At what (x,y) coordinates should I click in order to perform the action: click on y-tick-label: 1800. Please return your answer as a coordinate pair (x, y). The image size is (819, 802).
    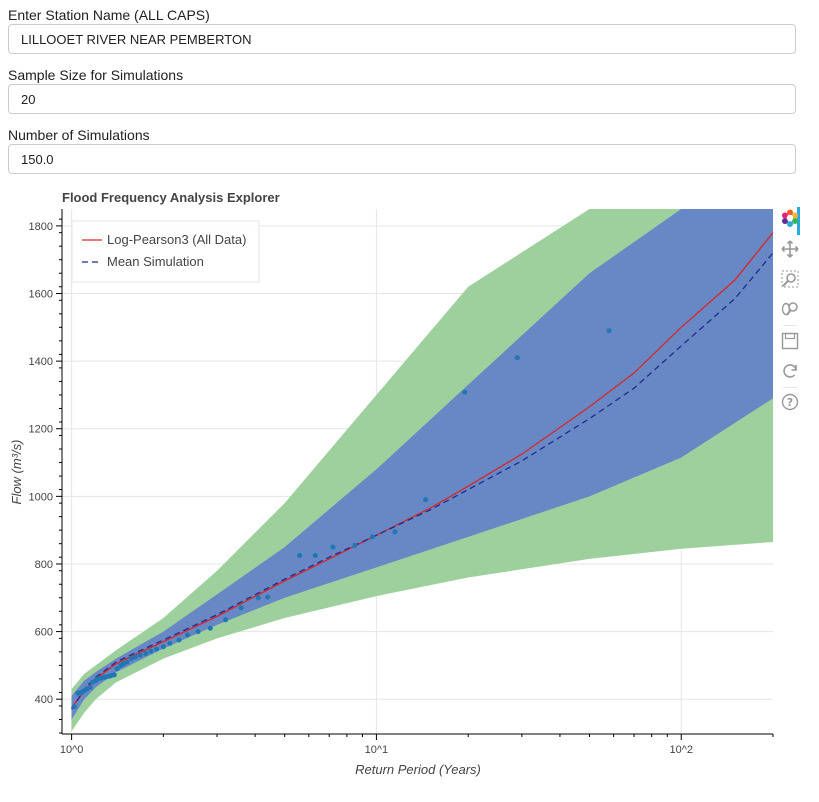
    Looking at the image, I should click on (41, 227).